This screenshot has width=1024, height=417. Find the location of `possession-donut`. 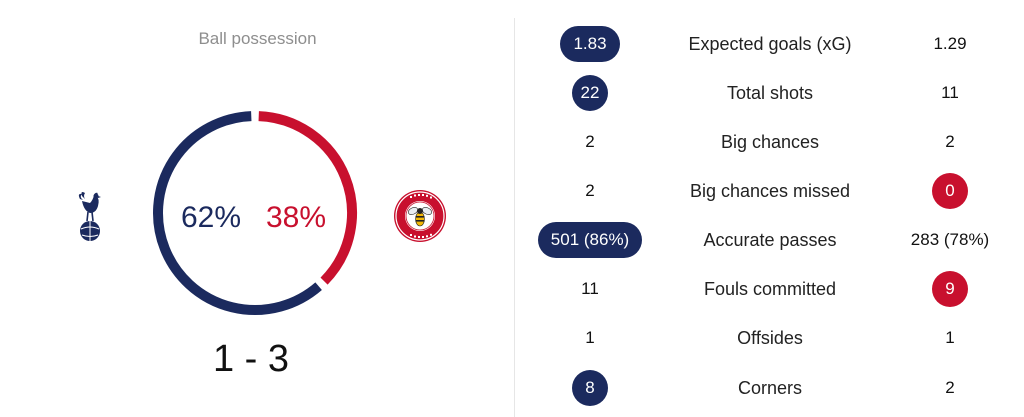

possession-donut is located at coordinates (255, 213).